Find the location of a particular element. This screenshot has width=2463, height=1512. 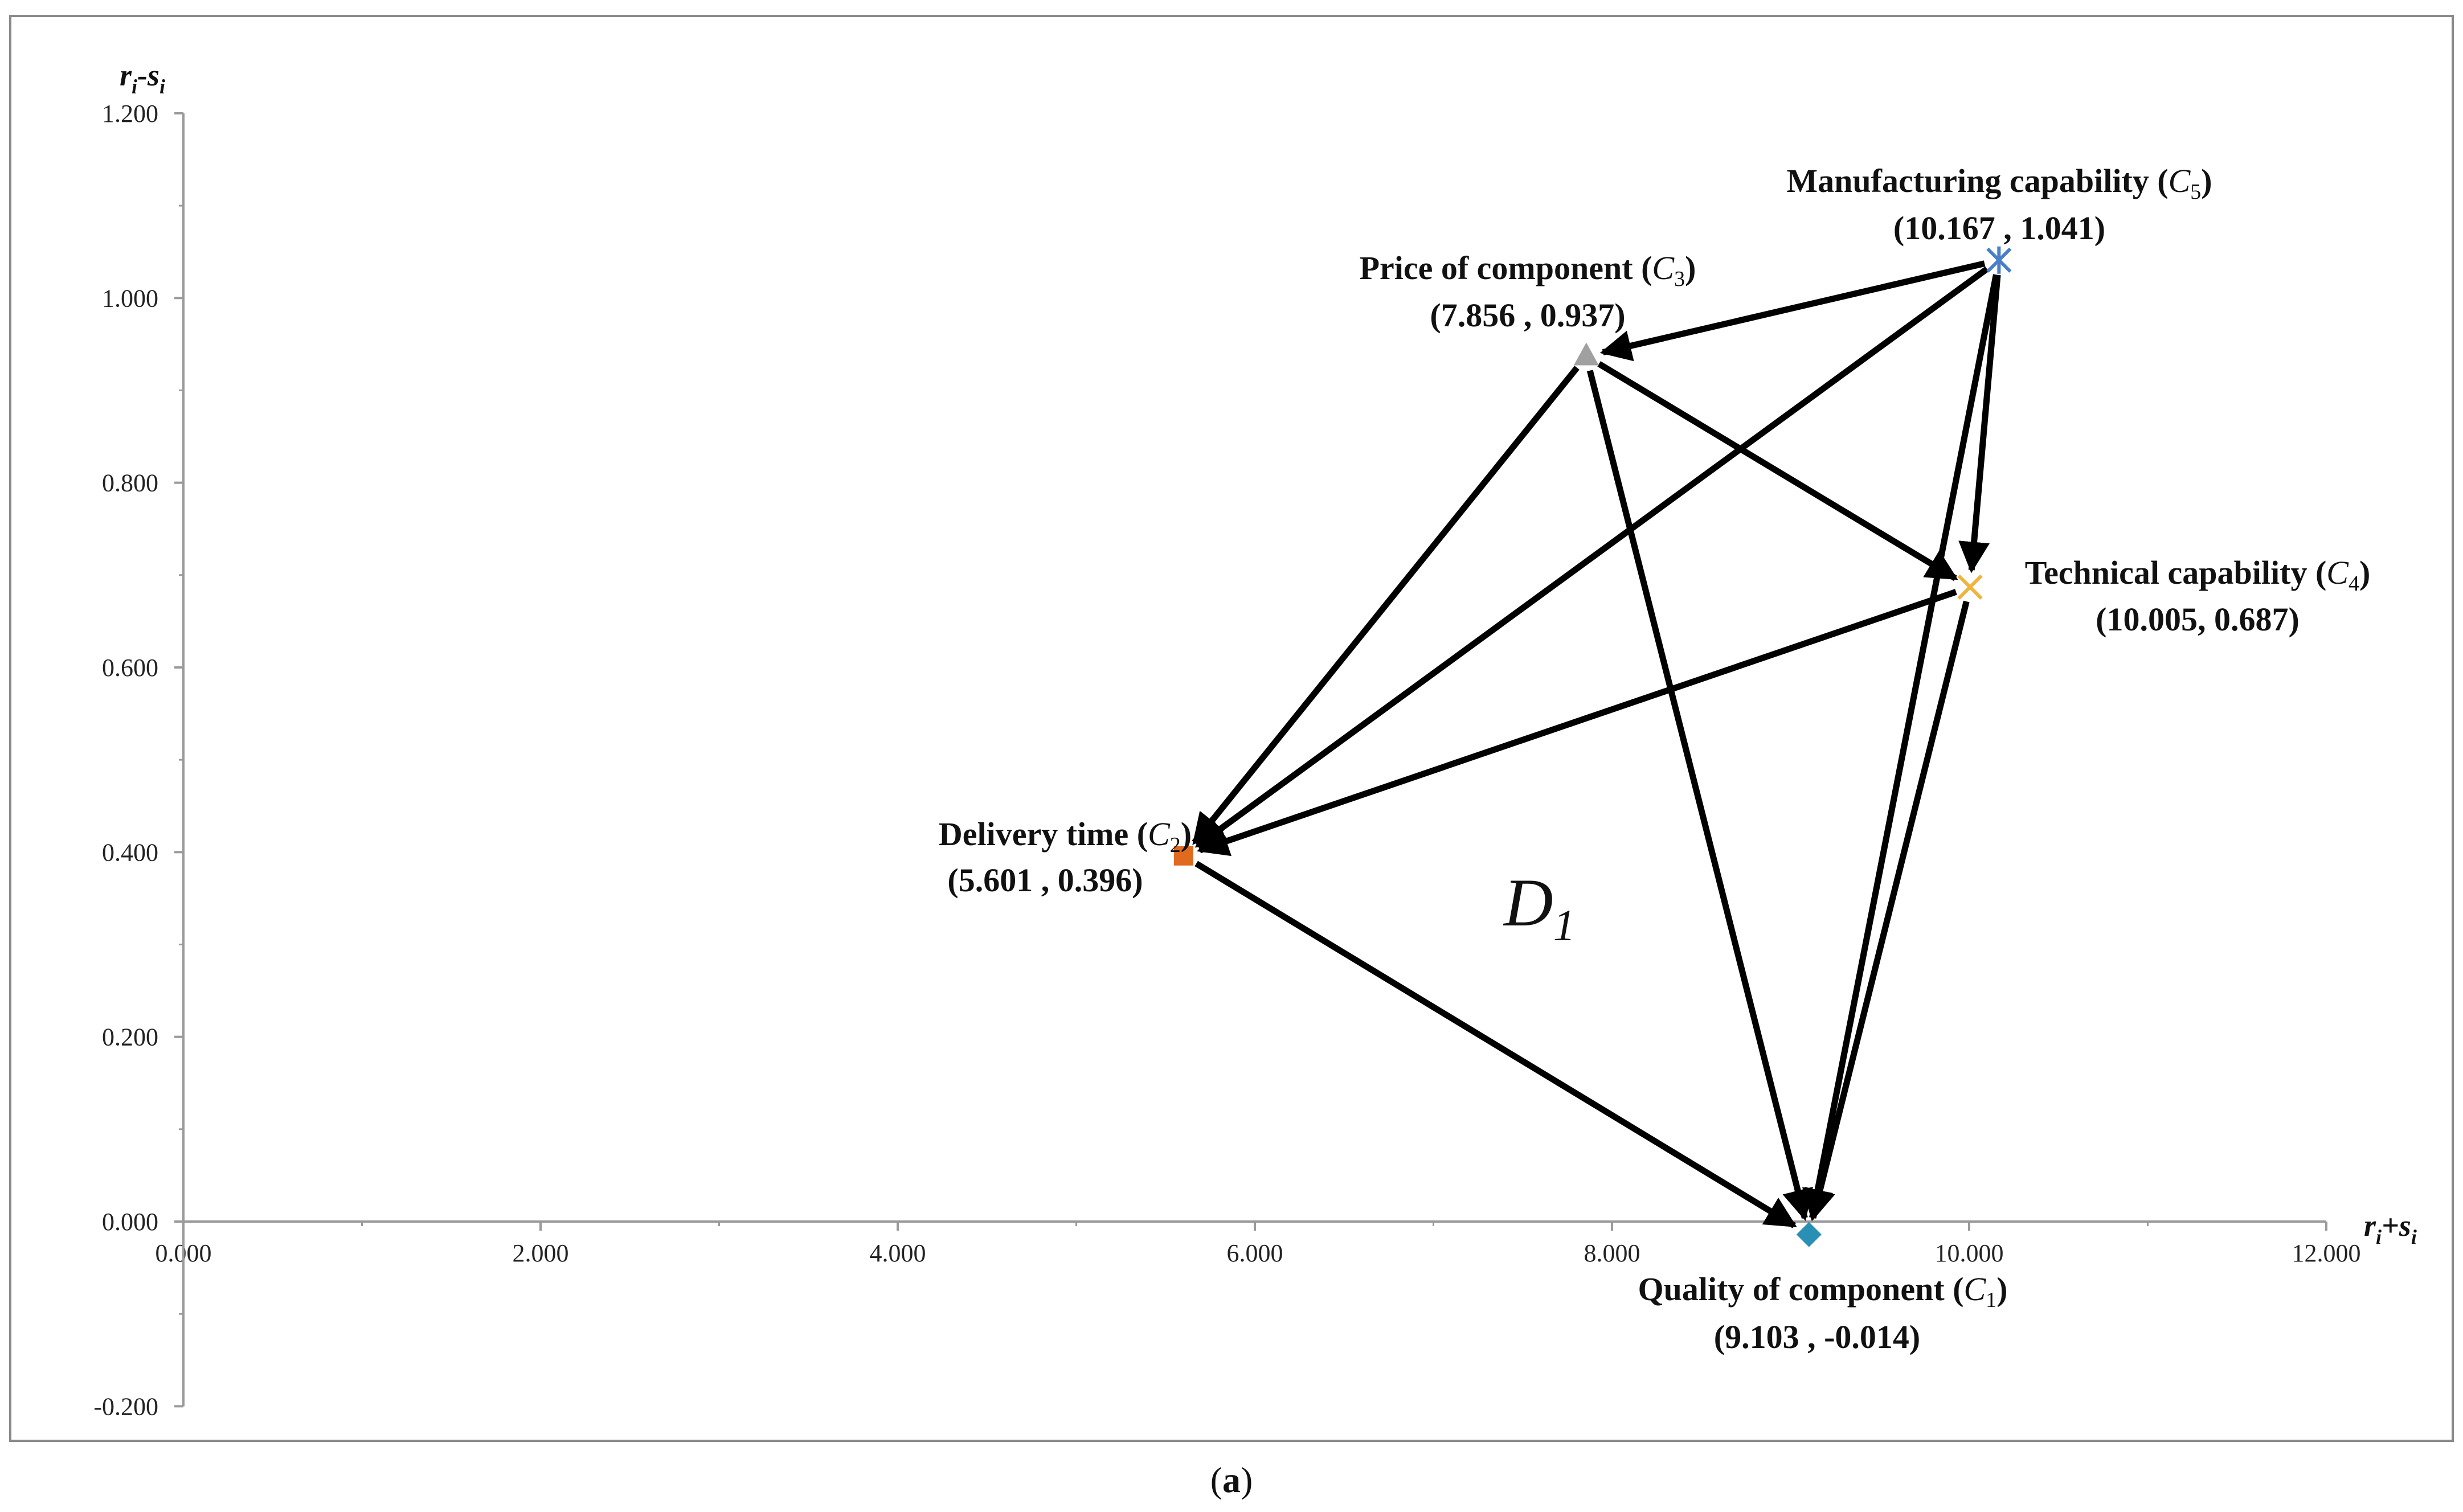

y-tick-label: 0.200 is located at coordinates (130, 1037).